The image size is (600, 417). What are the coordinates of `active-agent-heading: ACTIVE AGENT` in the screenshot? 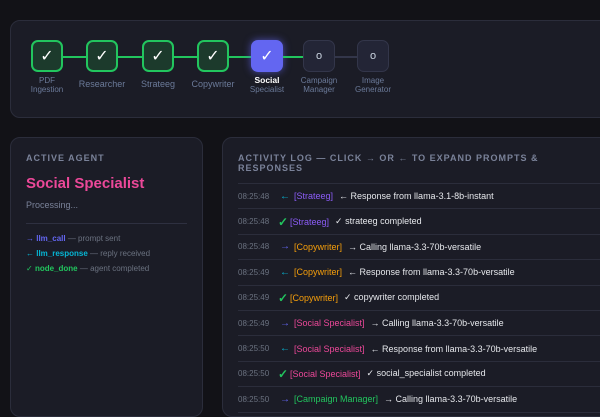 It's located at (65, 158).